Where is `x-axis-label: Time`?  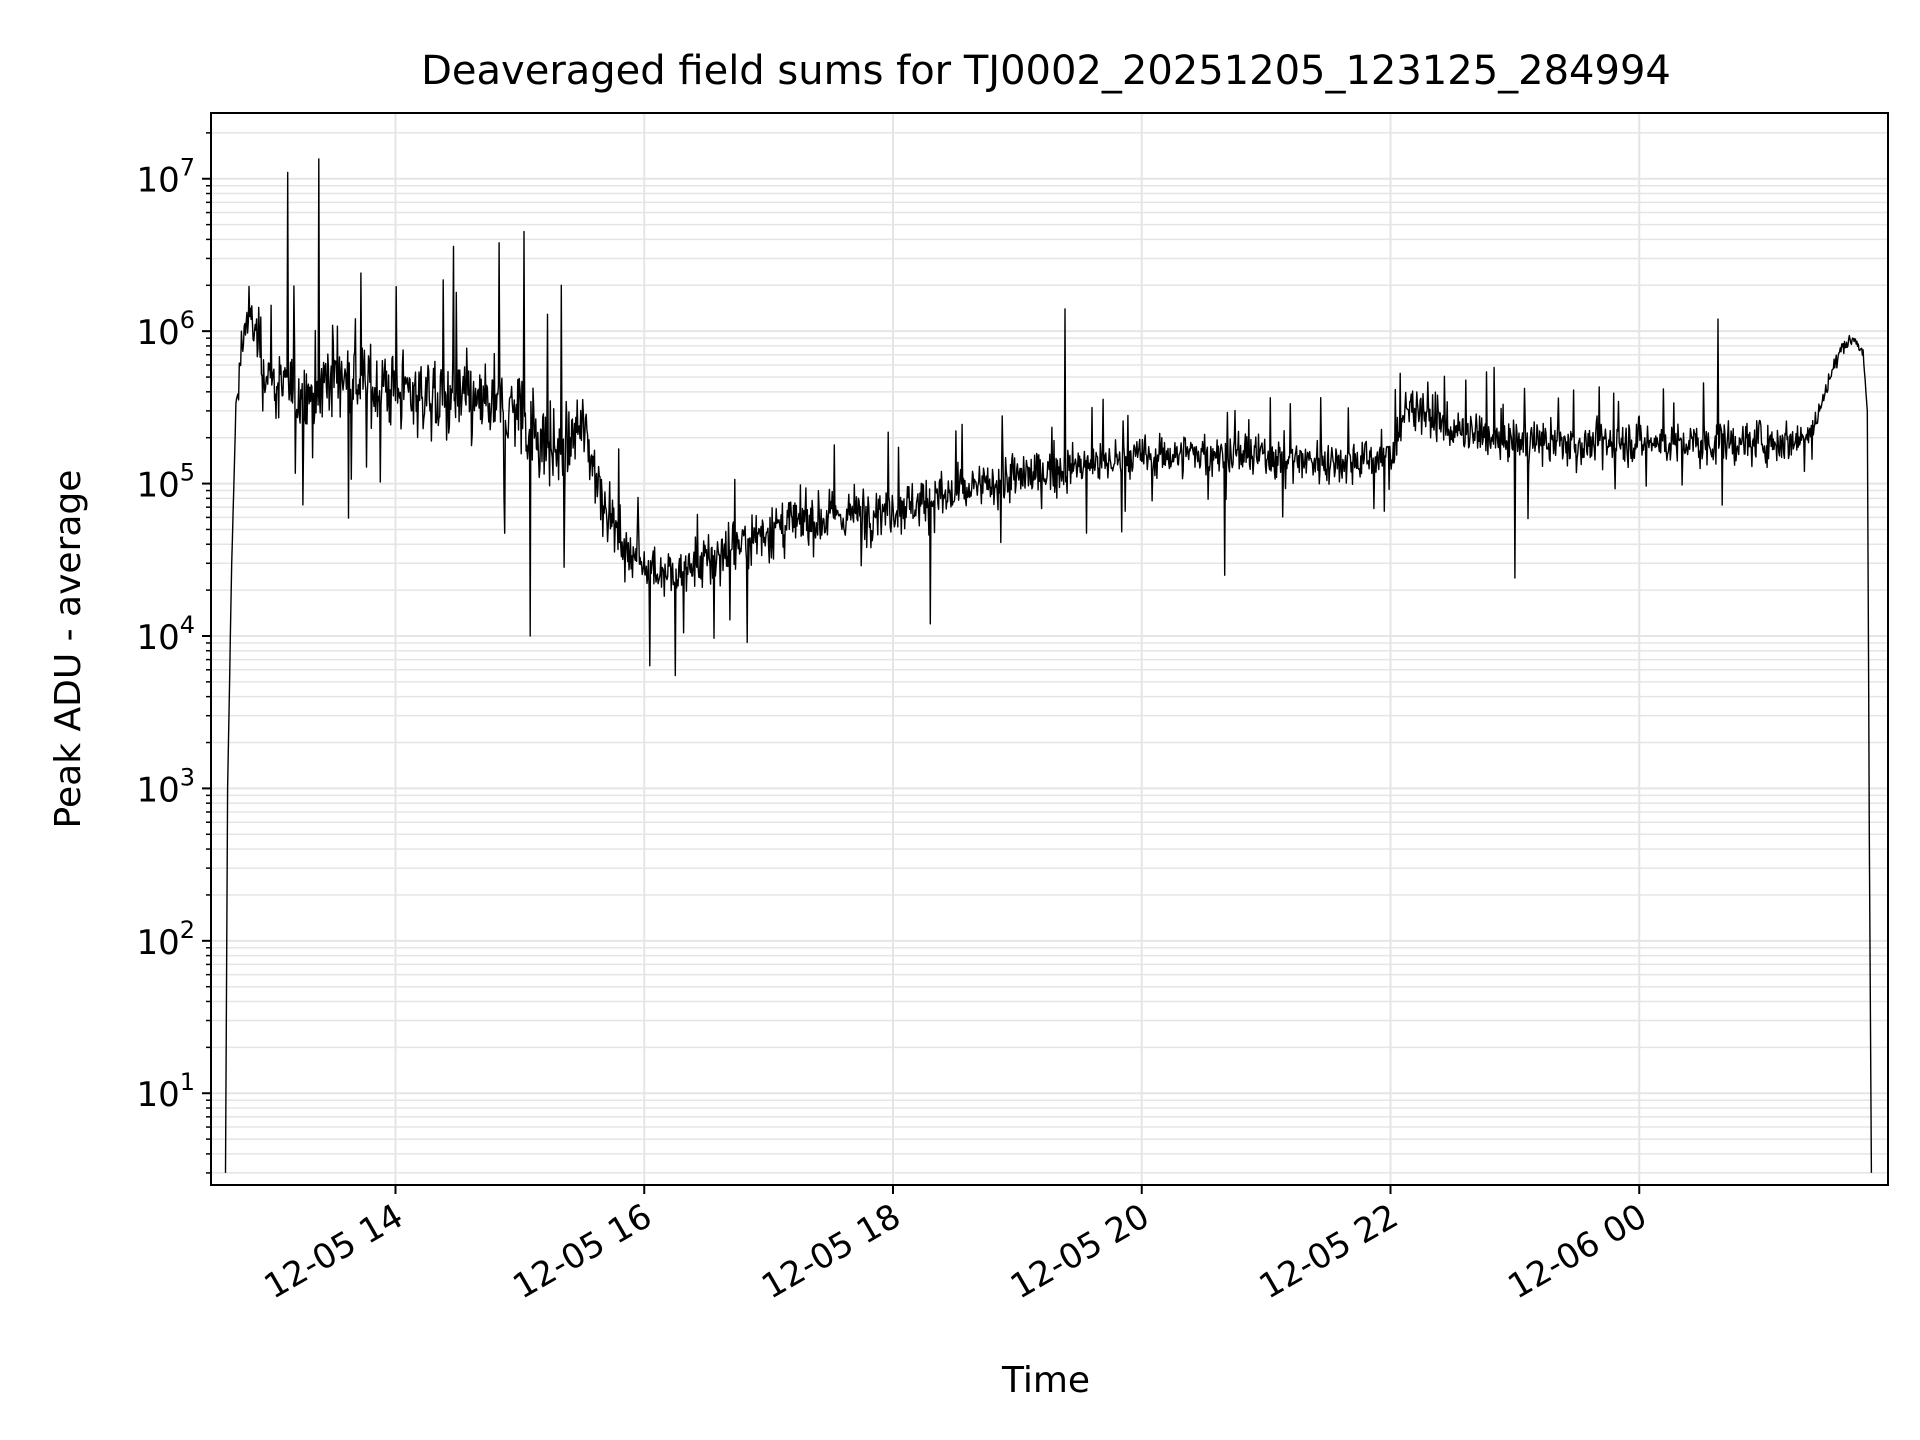
x-axis-label: Time is located at coordinates (1045, 1380).